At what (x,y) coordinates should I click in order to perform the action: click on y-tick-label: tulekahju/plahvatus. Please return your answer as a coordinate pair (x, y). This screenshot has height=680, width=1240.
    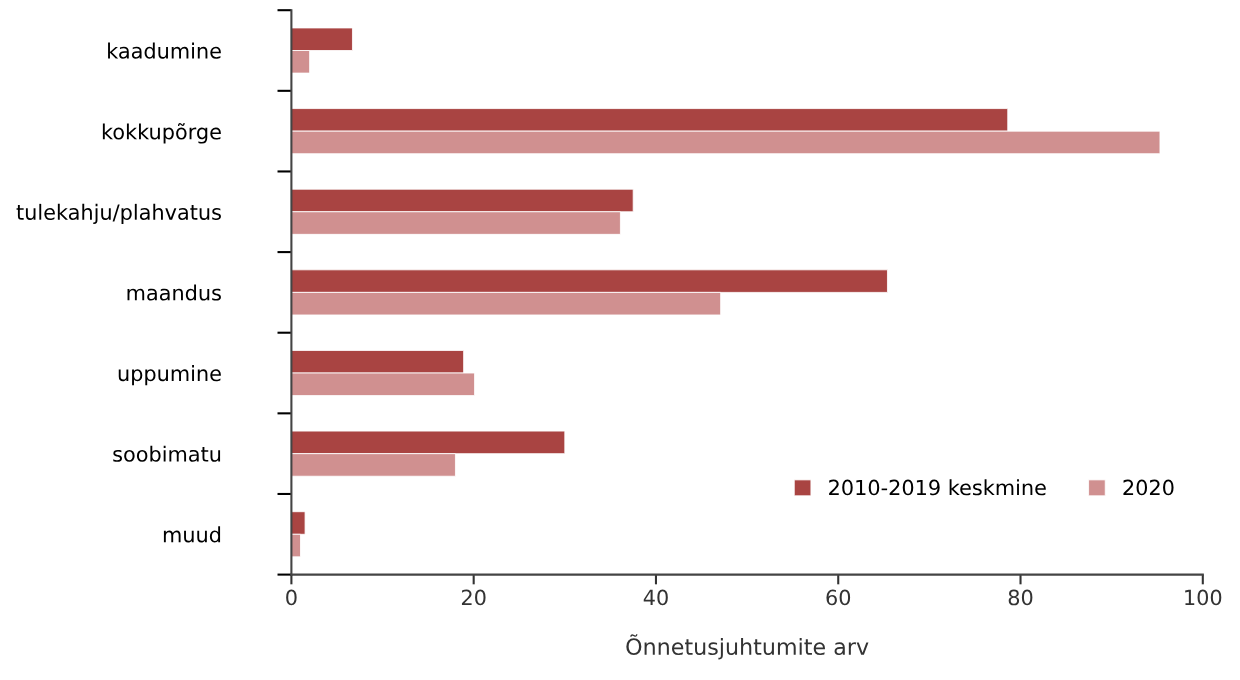
    Looking at the image, I should click on (118, 214).